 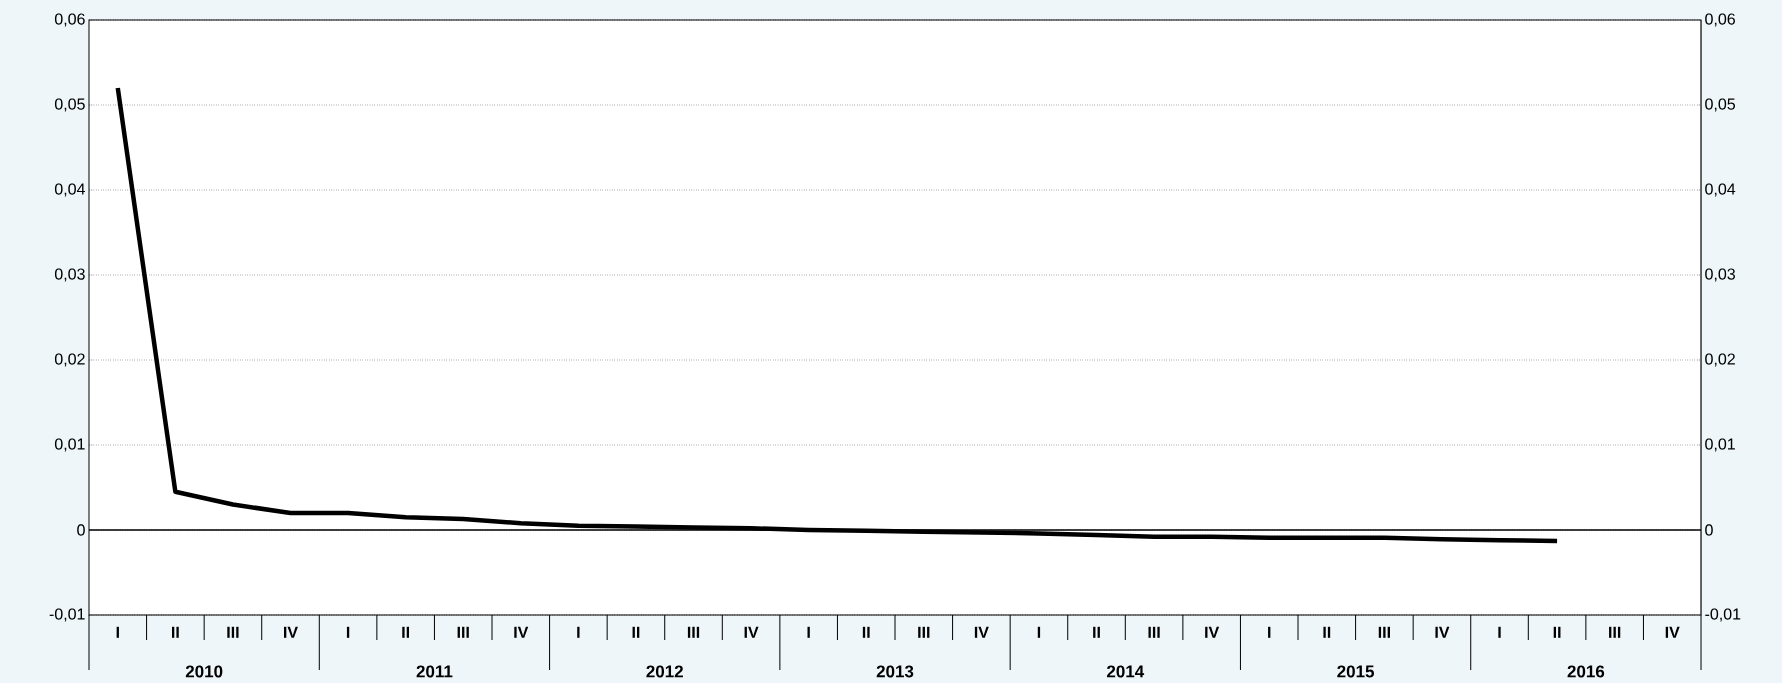 What do you see at coordinates (1720, 190) in the screenshot?
I see `y2-tick-label: 0,04` at bounding box center [1720, 190].